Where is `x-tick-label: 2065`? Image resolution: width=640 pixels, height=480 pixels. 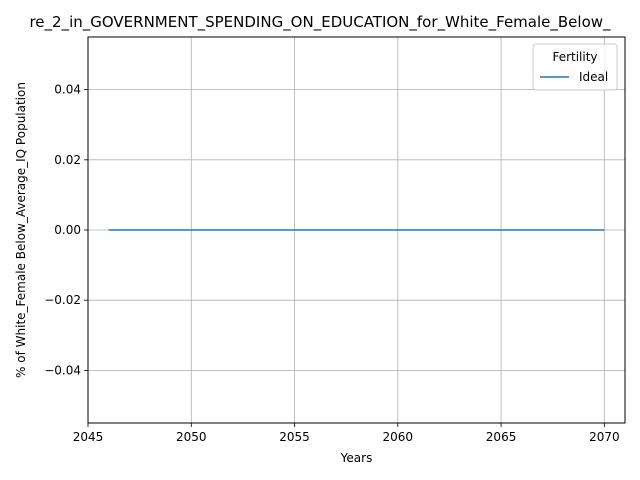
x-tick-label: 2065 is located at coordinates (501, 437).